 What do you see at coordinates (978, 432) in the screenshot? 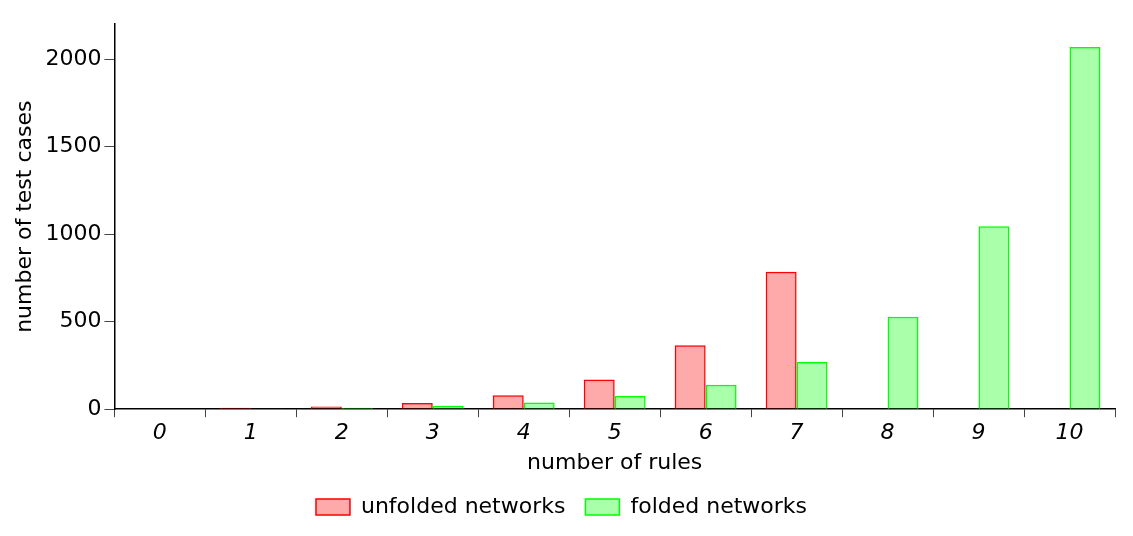
I see `x-tick-label: 9` at bounding box center [978, 432].